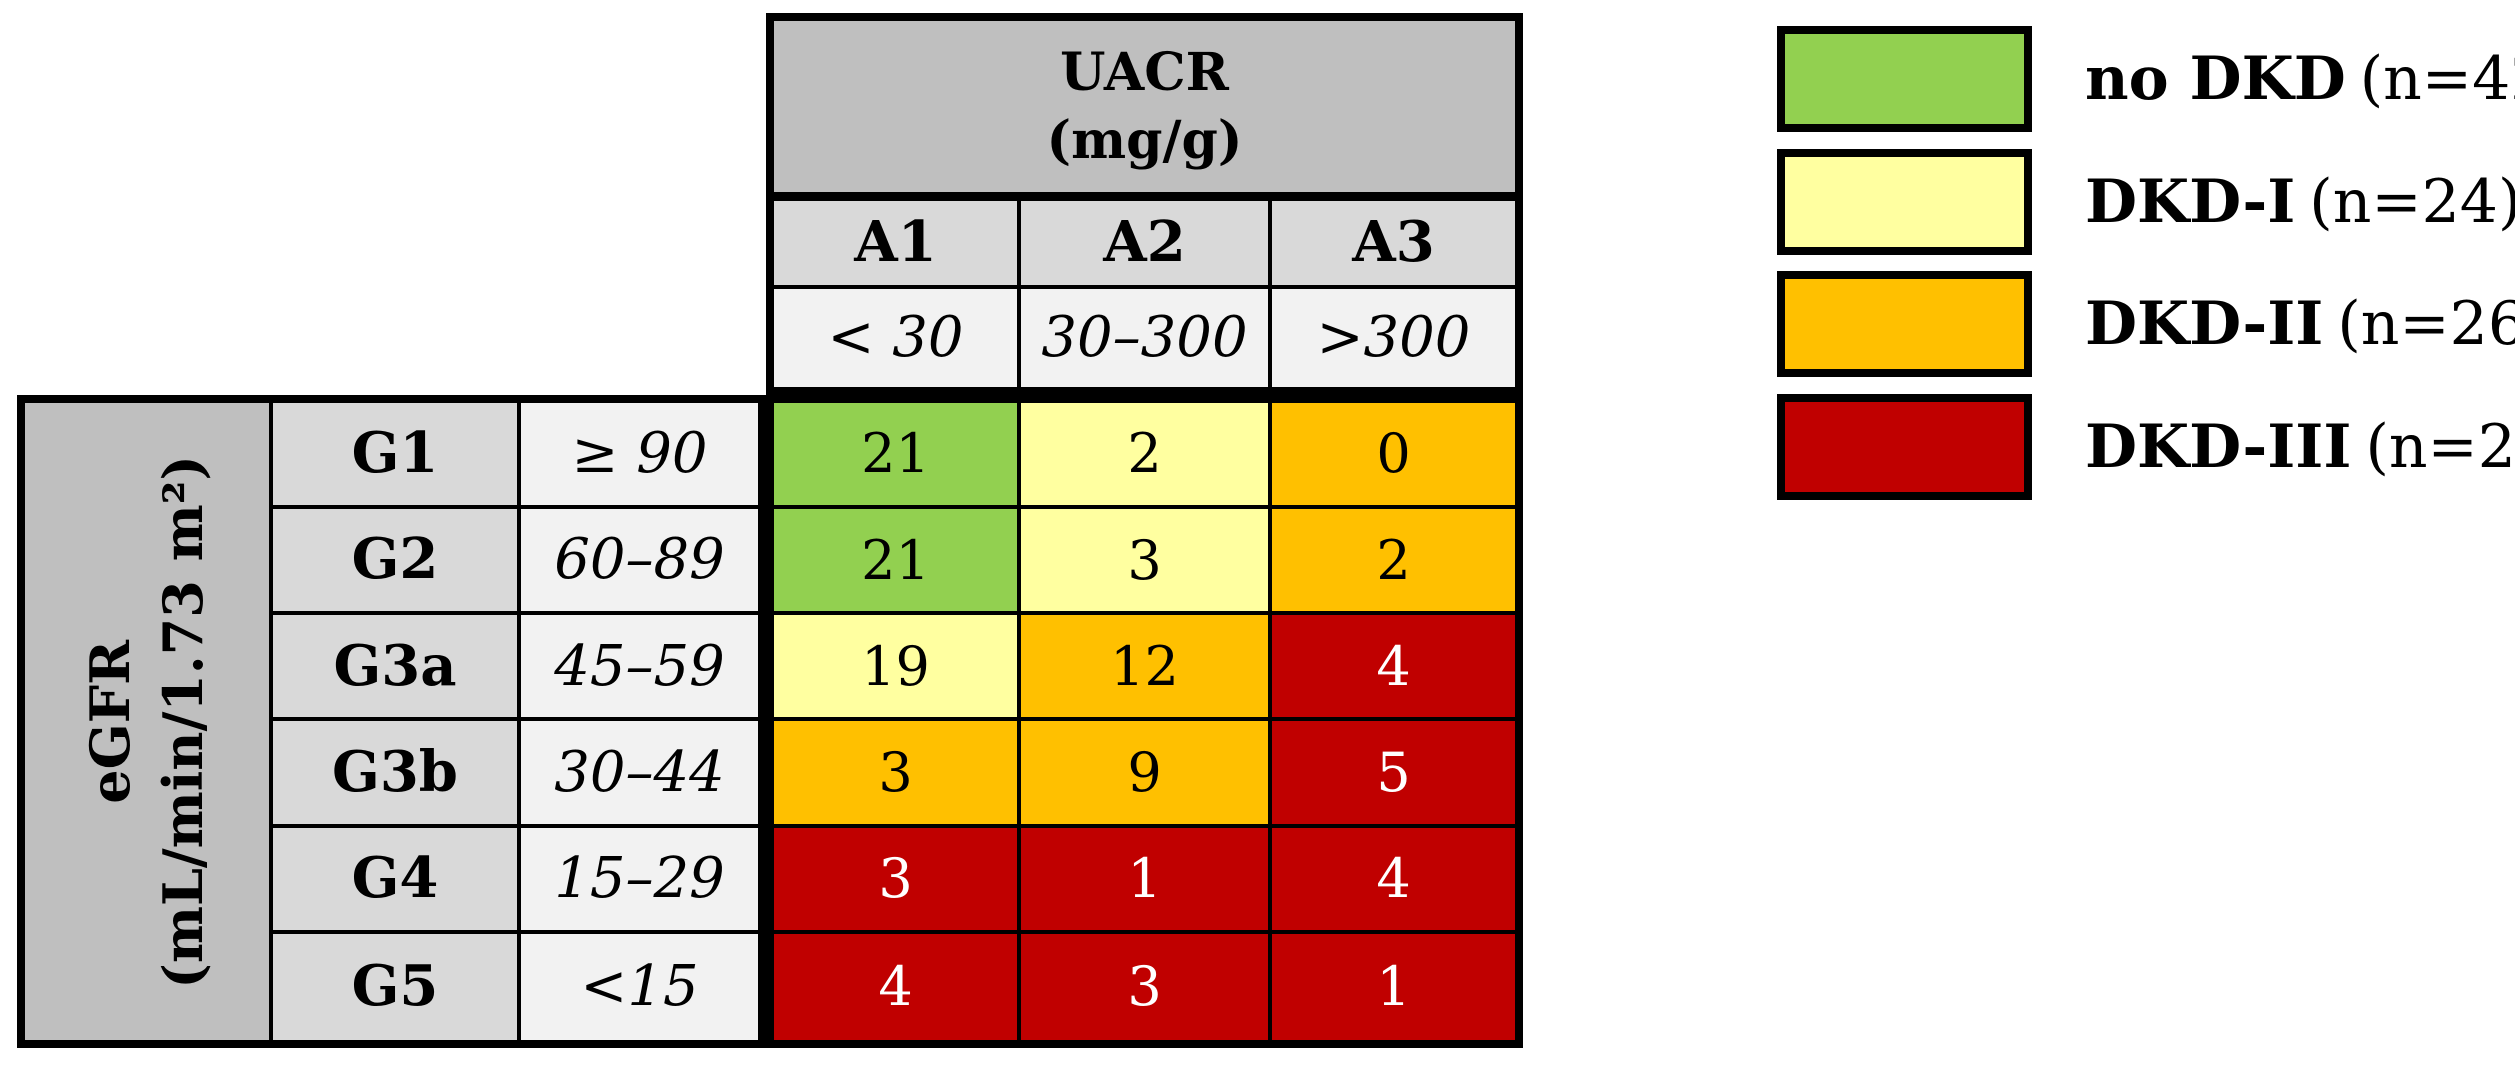 The height and width of the screenshot is (1070, 2515). I want to click on uacr-title-text: UACR, so click(1144, 72).